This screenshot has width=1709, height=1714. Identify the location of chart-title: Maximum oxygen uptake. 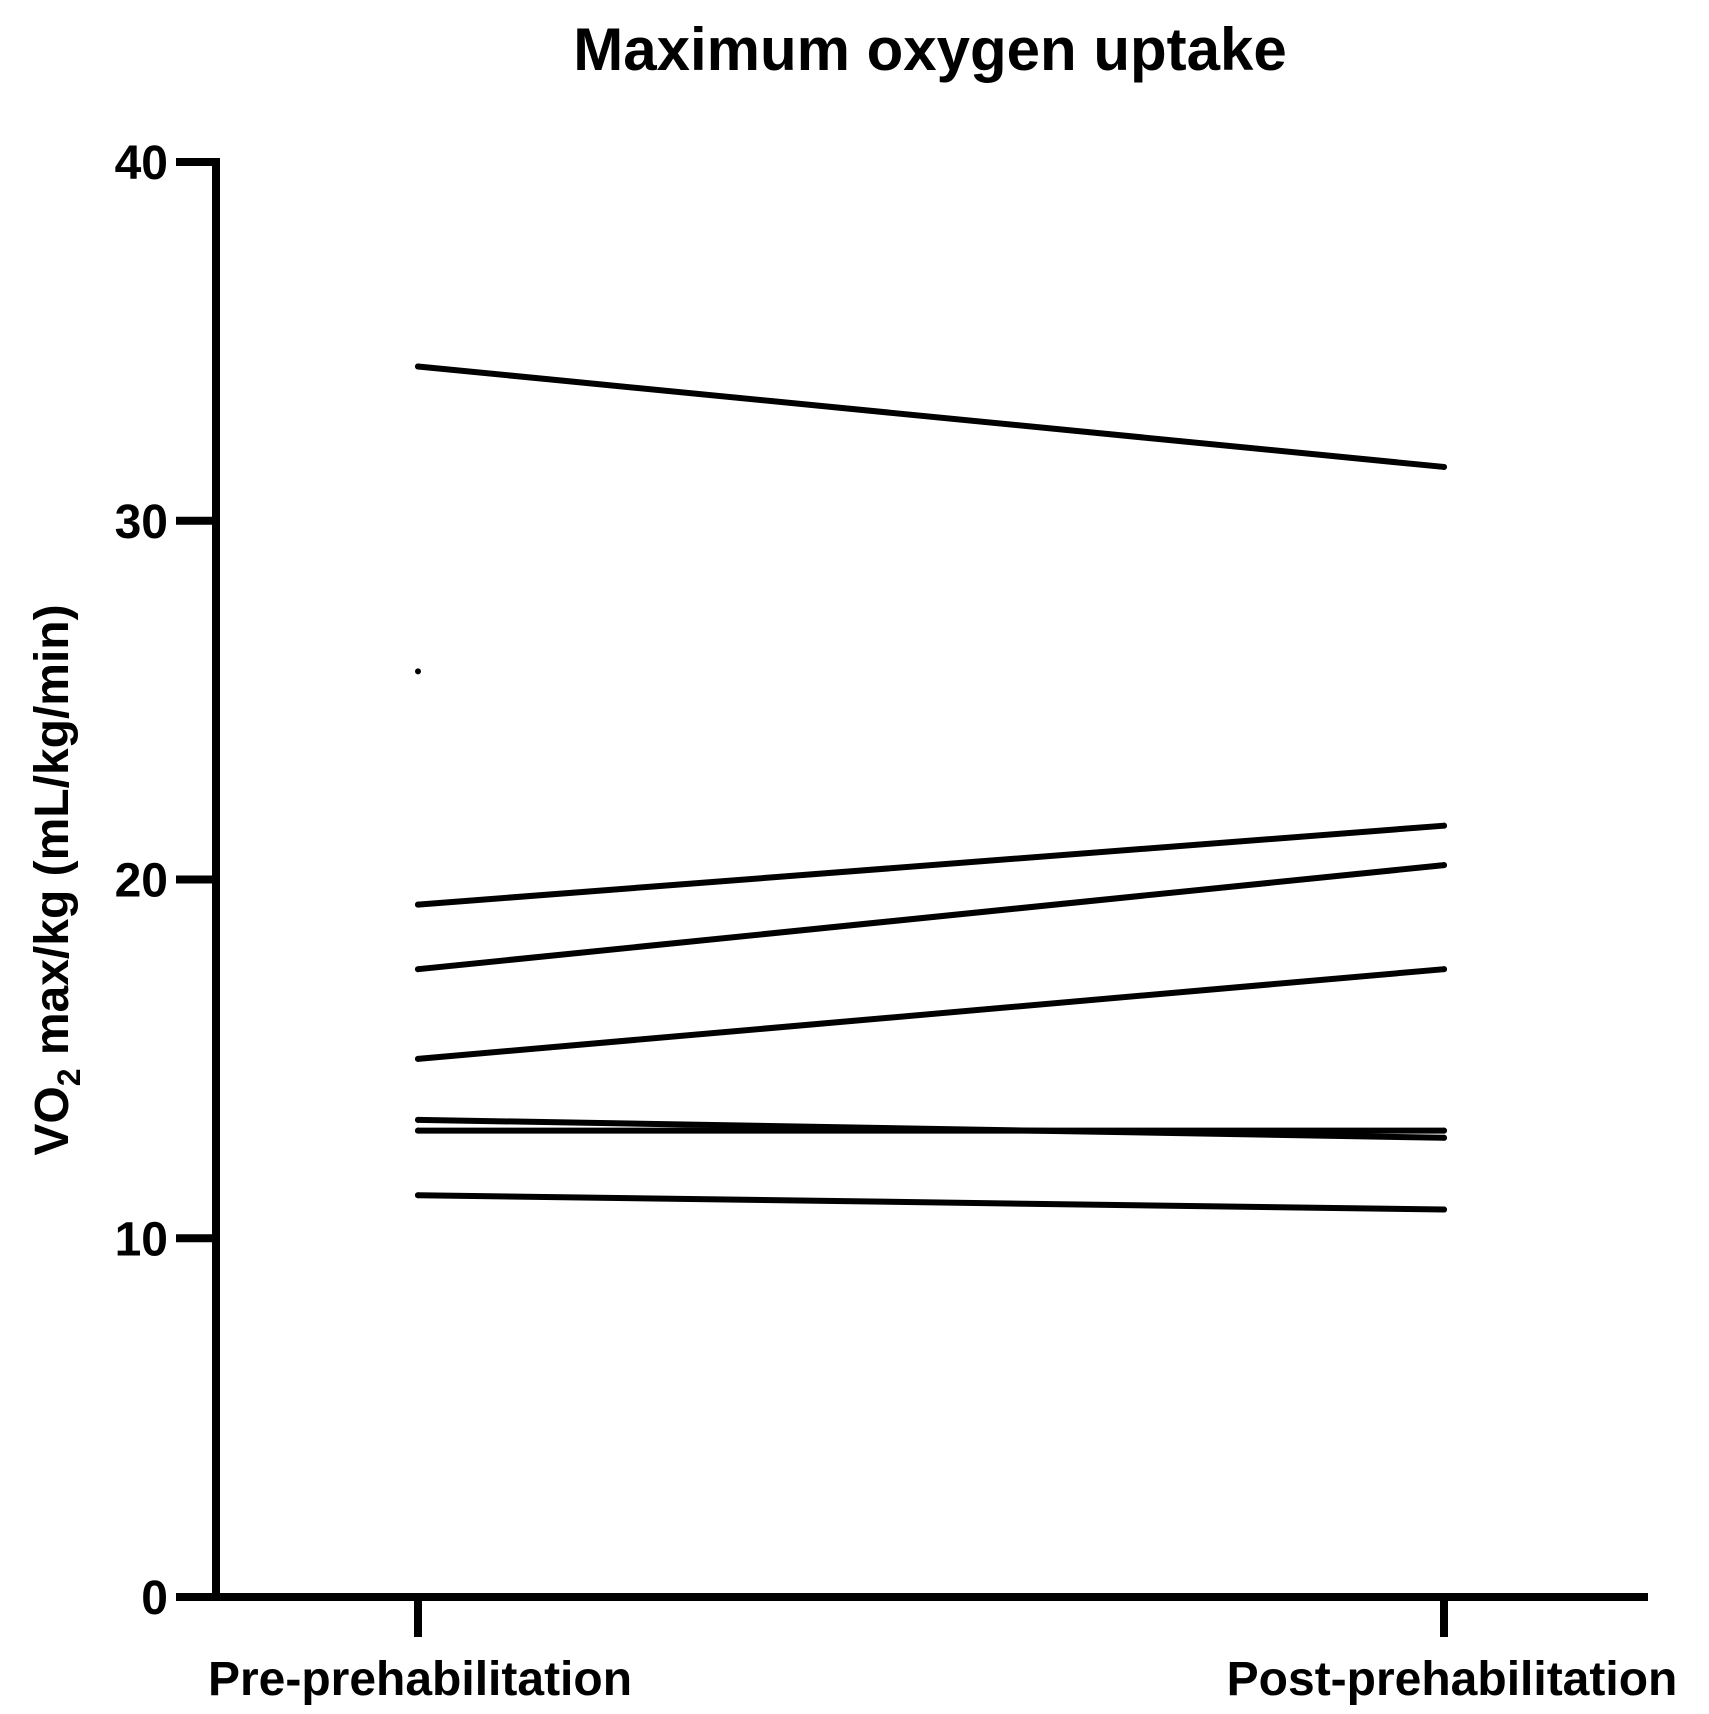
(930, 49).